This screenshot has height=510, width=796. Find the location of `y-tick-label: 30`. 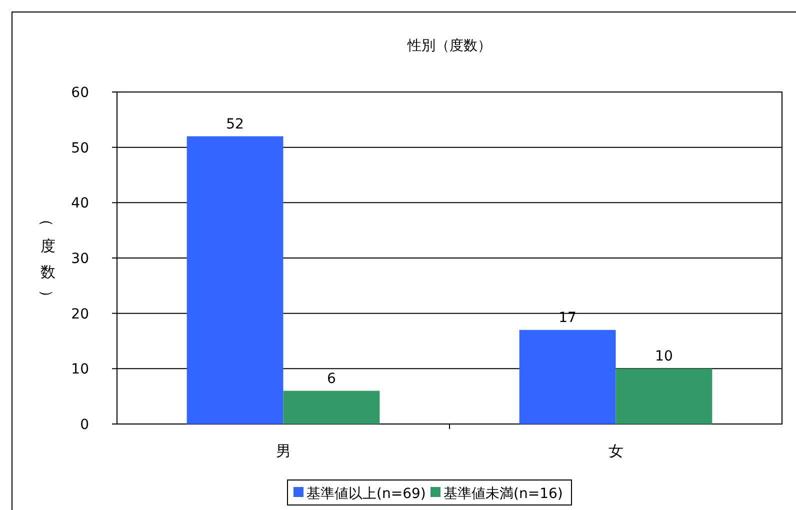

y-tick-label: 30 is located at coordinates (80, 259).